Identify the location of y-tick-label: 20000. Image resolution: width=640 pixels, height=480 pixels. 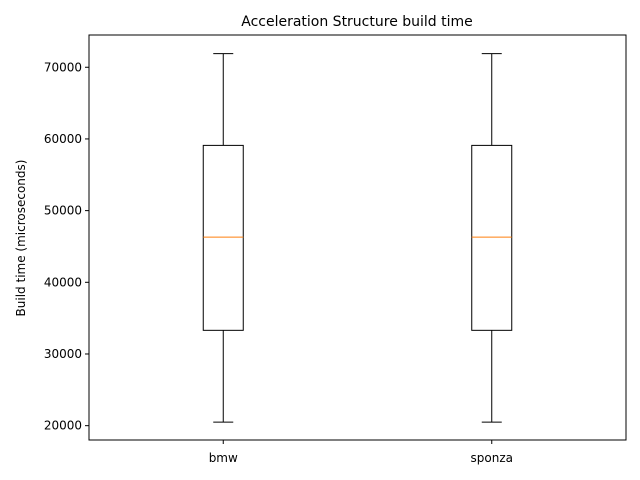
(63, 426).